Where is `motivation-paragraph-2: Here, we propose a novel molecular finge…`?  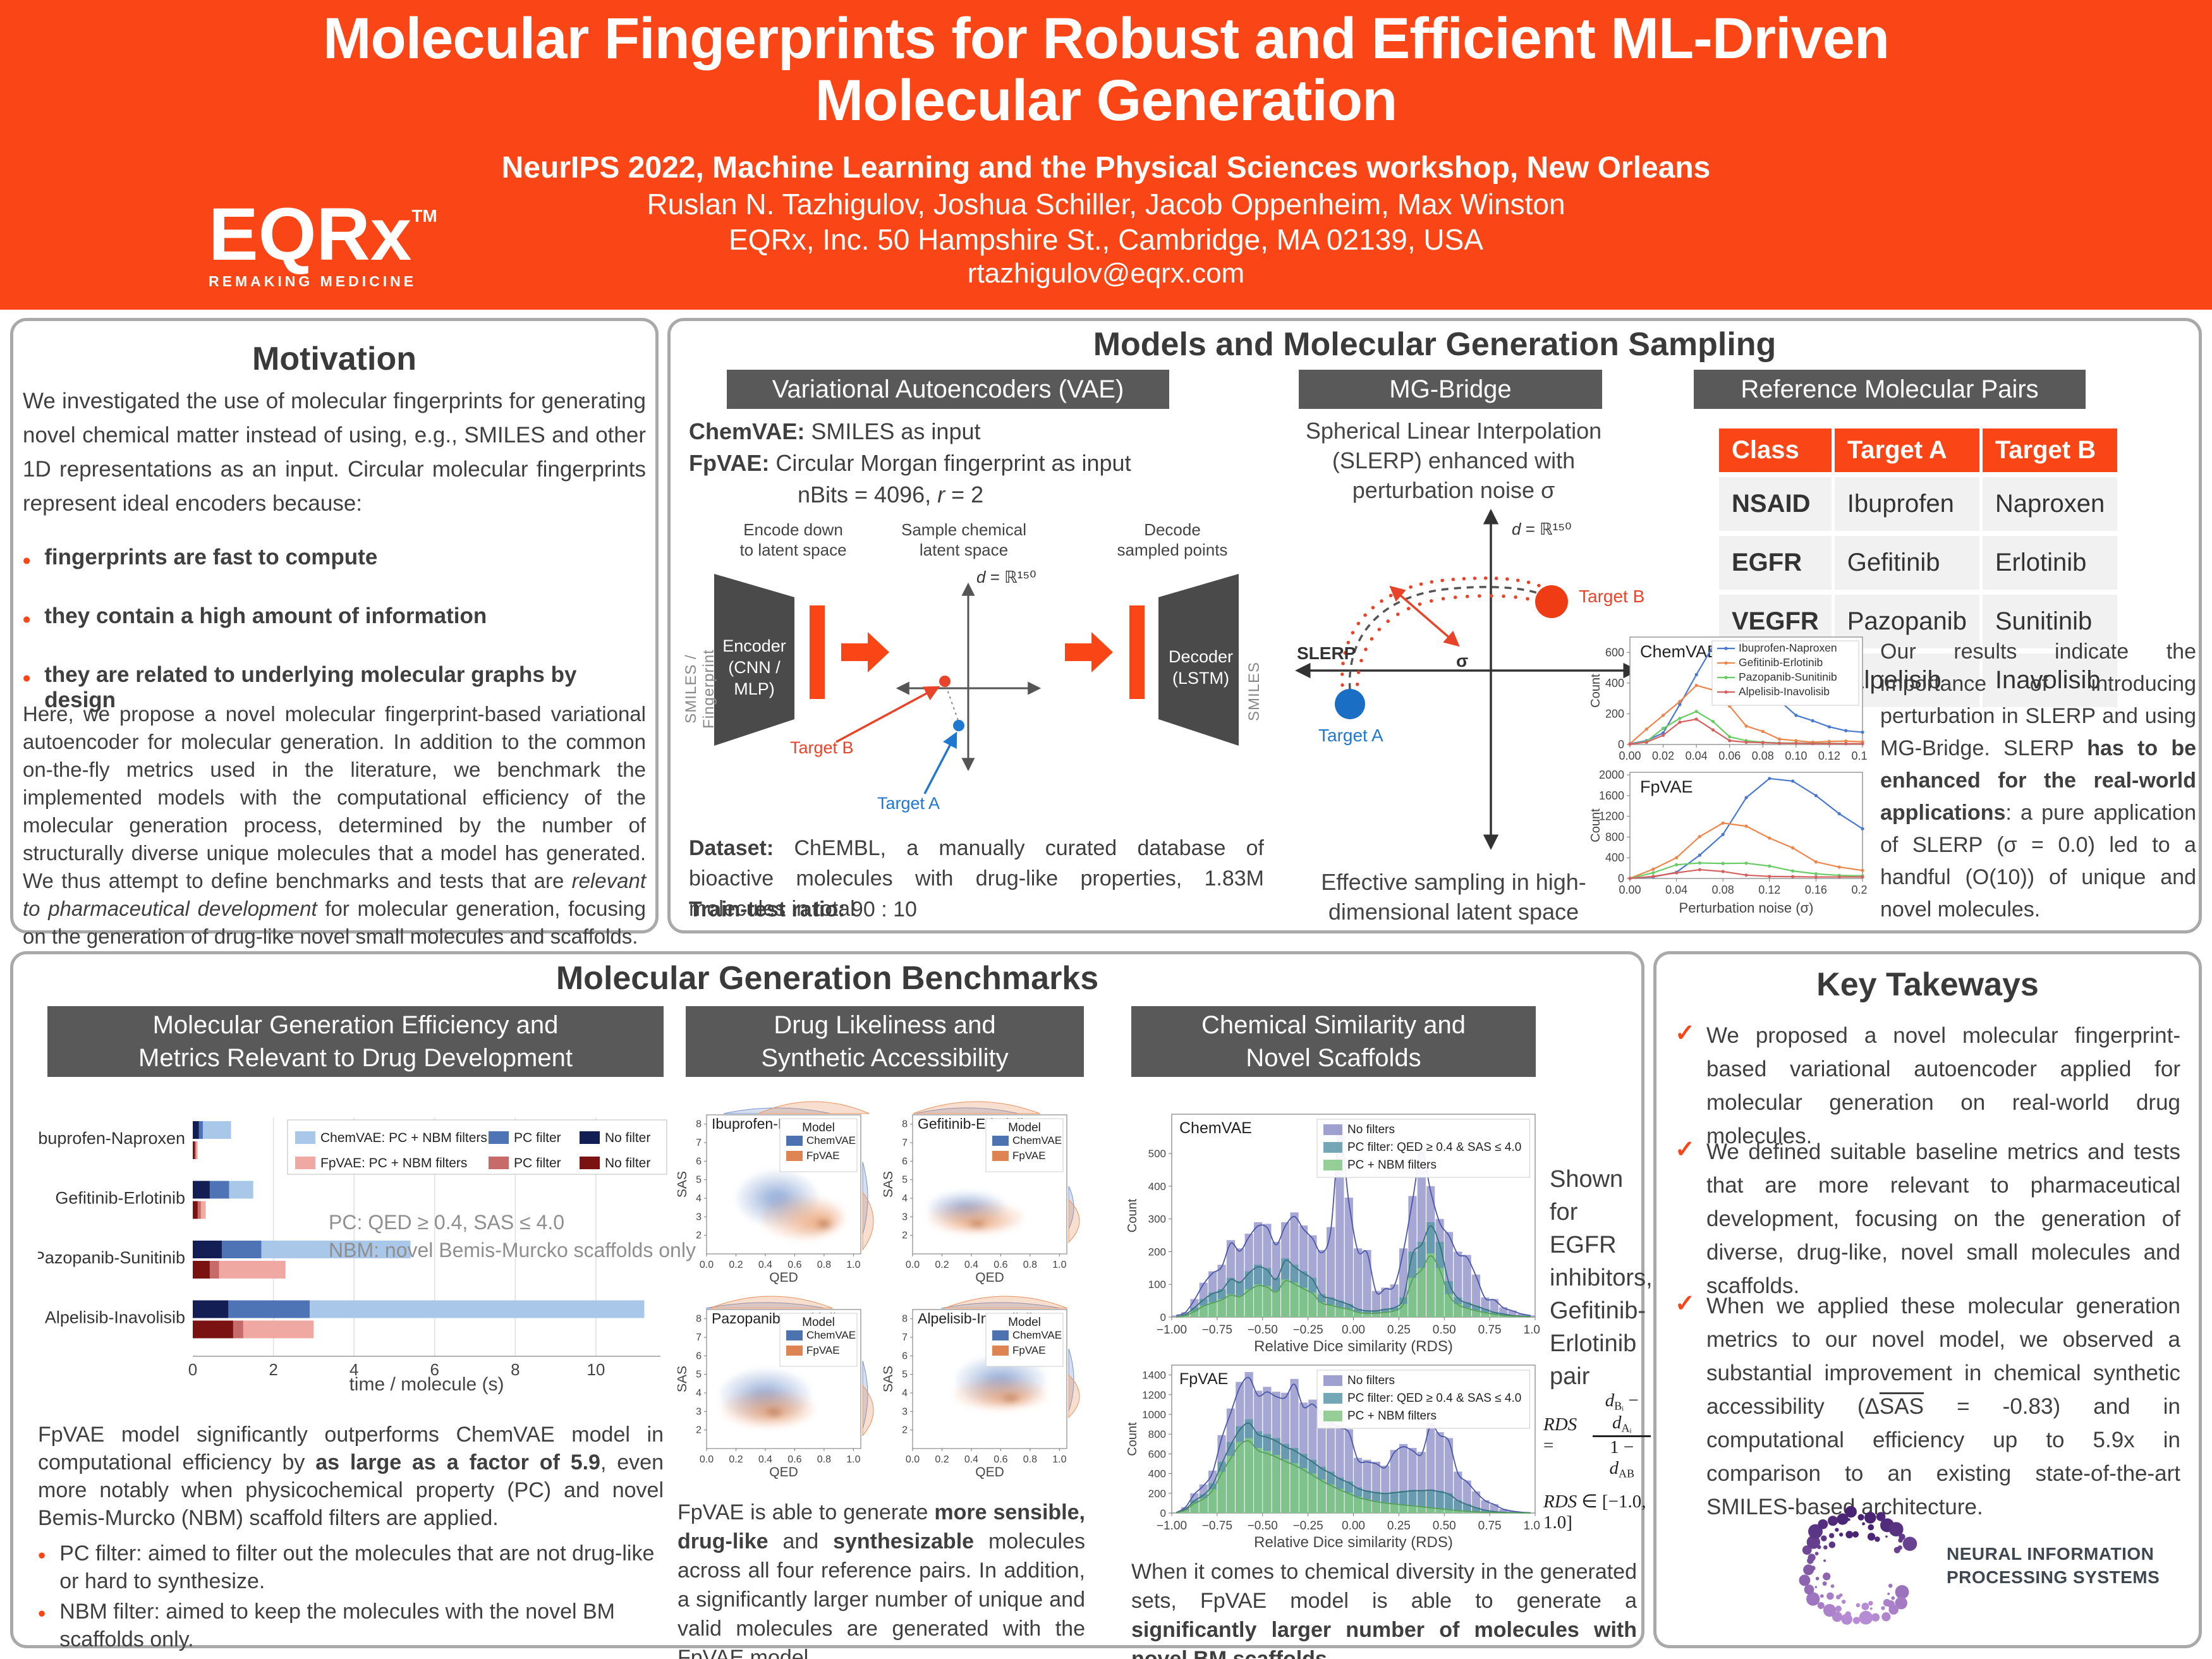
motivation-paragraph-2: Here, we propose a novel molecular finge… is located at coordinates (334, 825).